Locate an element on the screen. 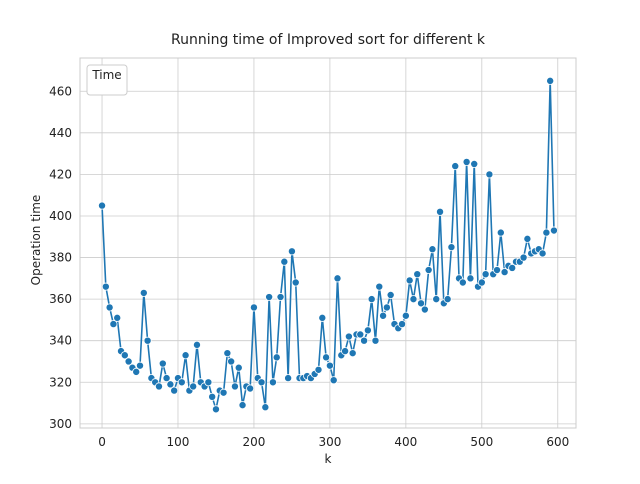  y-tick-label: 420 is located at coordinates (60, 174).